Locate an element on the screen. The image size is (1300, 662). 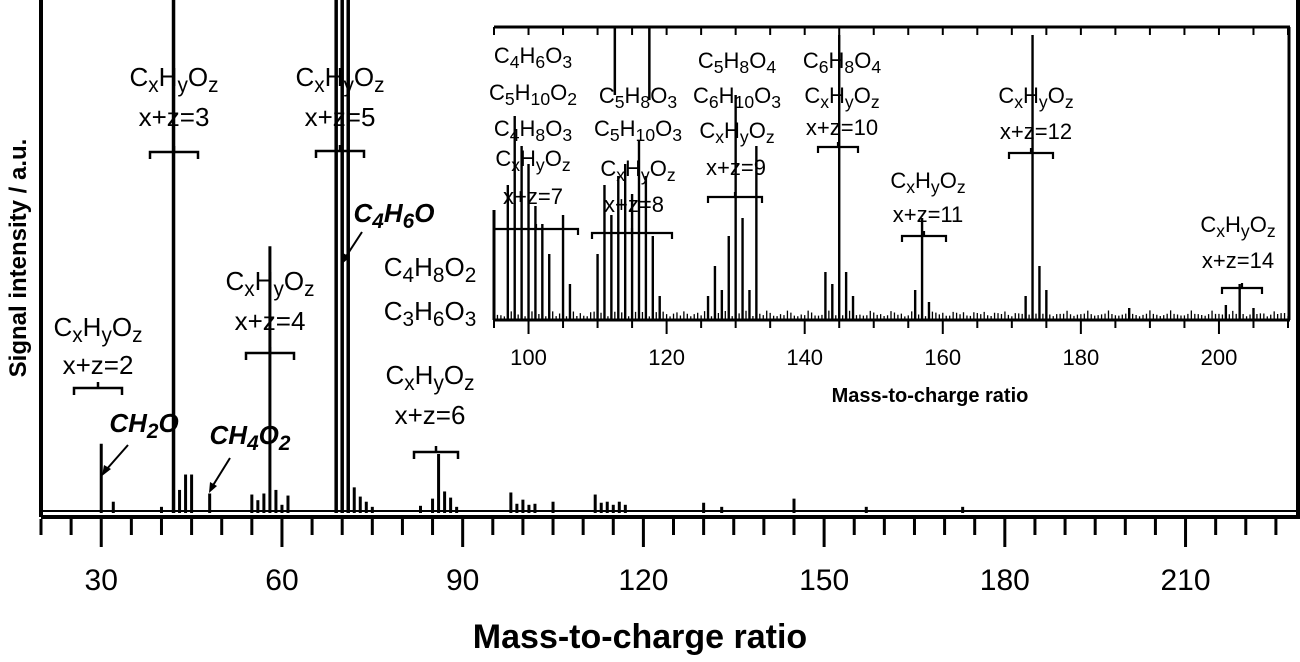
red-formula-c3h6o3: C3H6O3 is located at coordinates (430, 313).